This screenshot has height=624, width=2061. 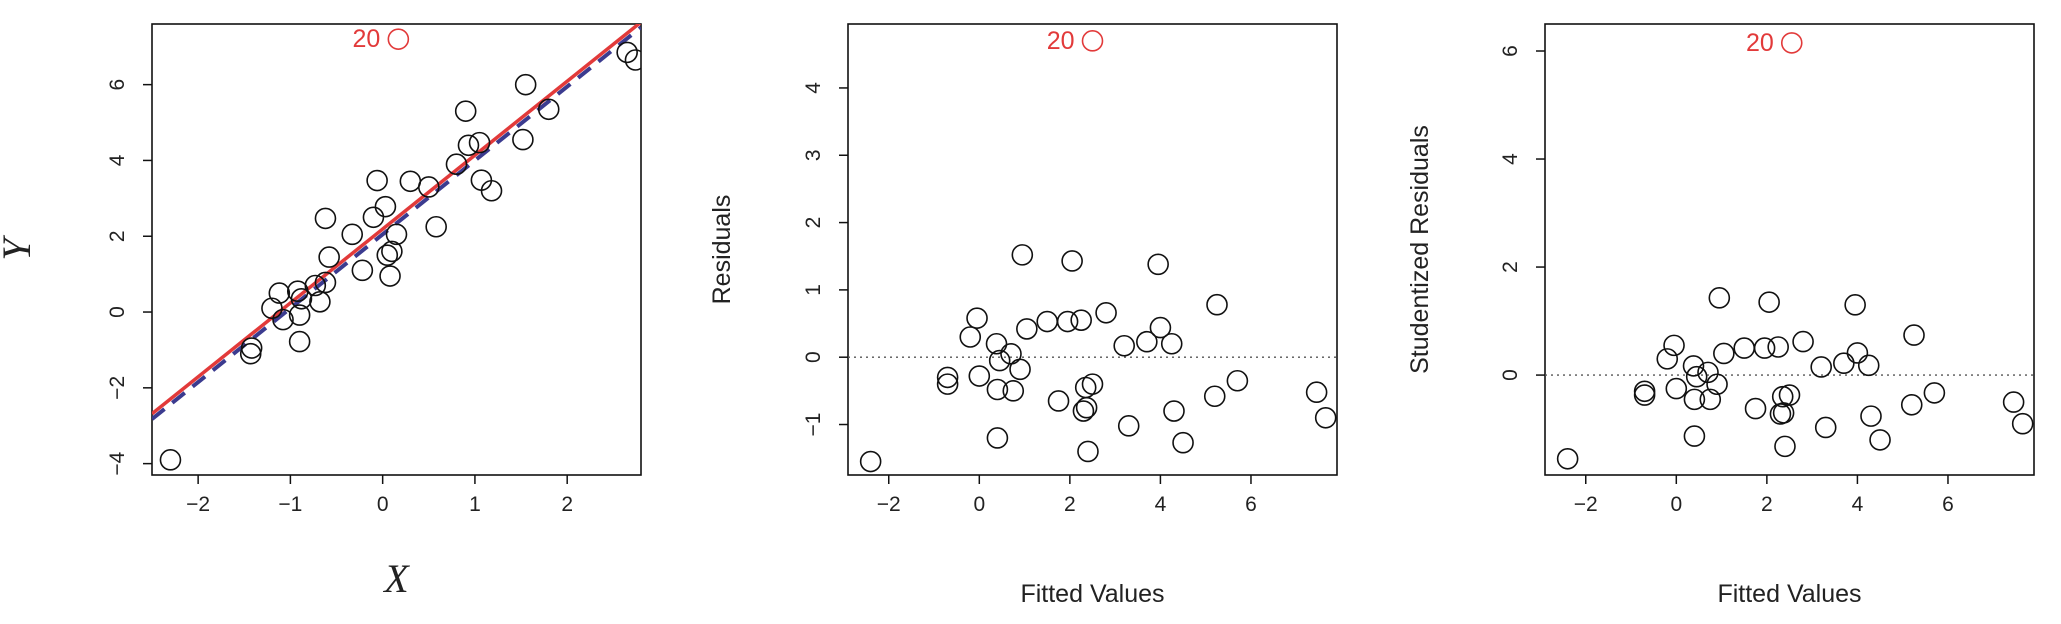 I want to click on y-tick-label: 4, so click(x=813, y=88).